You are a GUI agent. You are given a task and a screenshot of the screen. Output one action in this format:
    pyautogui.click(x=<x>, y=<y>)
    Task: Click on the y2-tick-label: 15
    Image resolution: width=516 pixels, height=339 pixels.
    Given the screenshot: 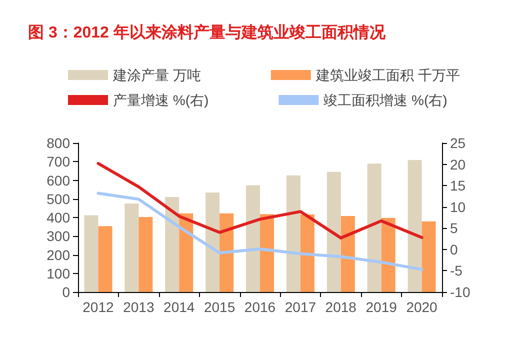 What is the action you would take?
    pyautogui.click(x=458, y=186)
    